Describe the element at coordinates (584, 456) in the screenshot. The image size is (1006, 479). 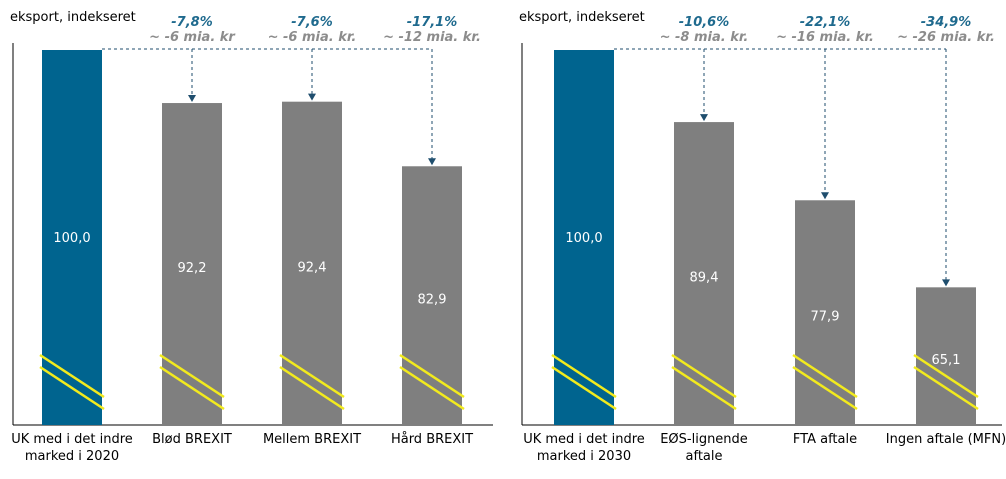
I see `x-tick-label: marked i 2030` at that location.